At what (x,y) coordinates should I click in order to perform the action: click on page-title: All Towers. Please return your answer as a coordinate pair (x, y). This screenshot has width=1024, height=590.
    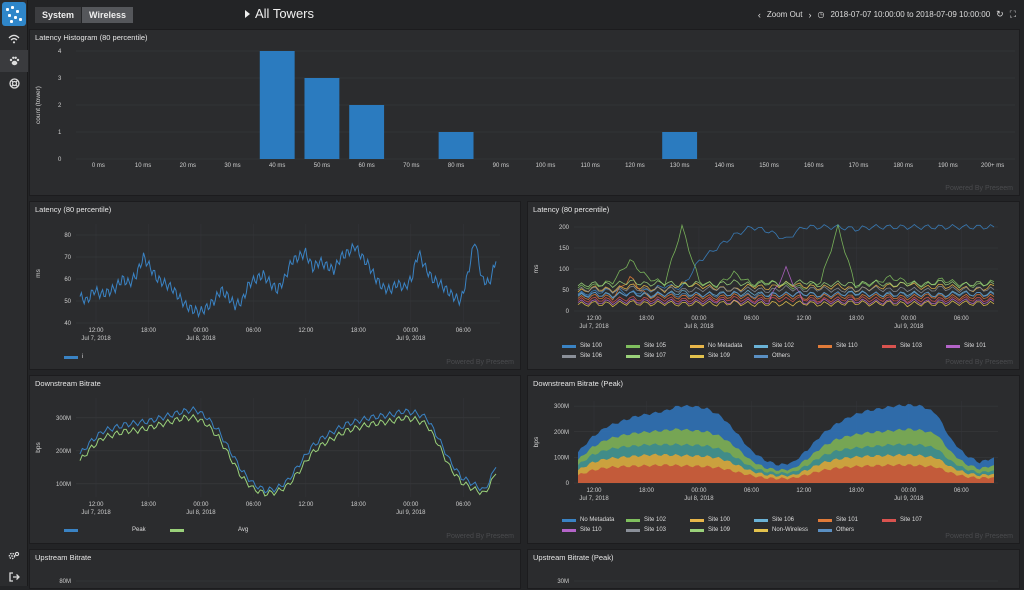
    Looking at the image, I should click on (285, 13).